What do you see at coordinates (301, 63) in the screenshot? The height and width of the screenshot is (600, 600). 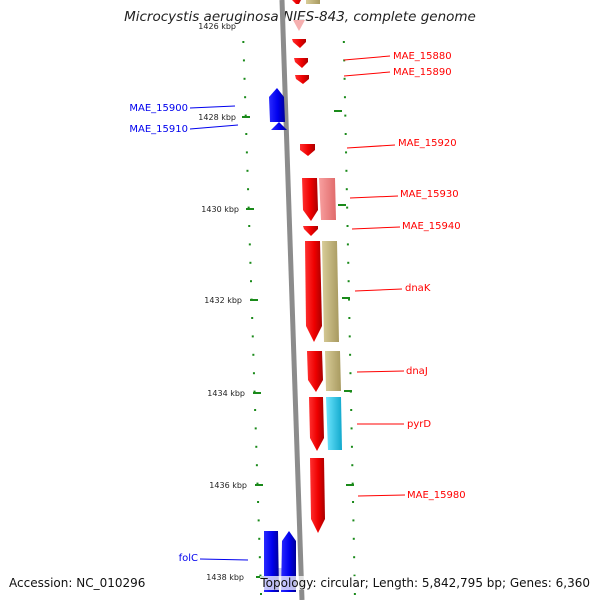 I see `gene-arrow-MAE_15880b` at bounding box center [301, 63].